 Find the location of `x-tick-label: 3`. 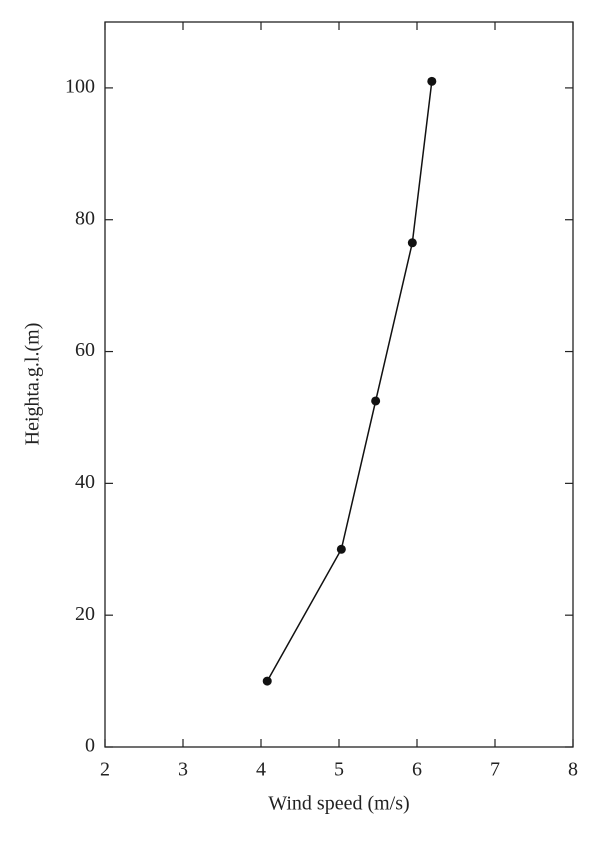

x-tick-label: 3 is located at coordinates (183, 770).